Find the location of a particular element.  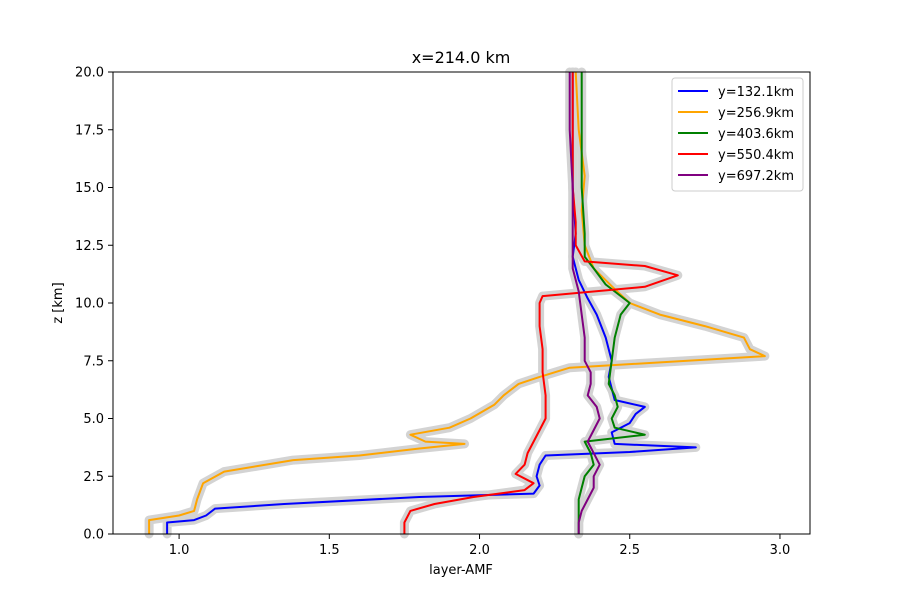

x-tick-label: 1.0 is located at coordinates (179, 550).